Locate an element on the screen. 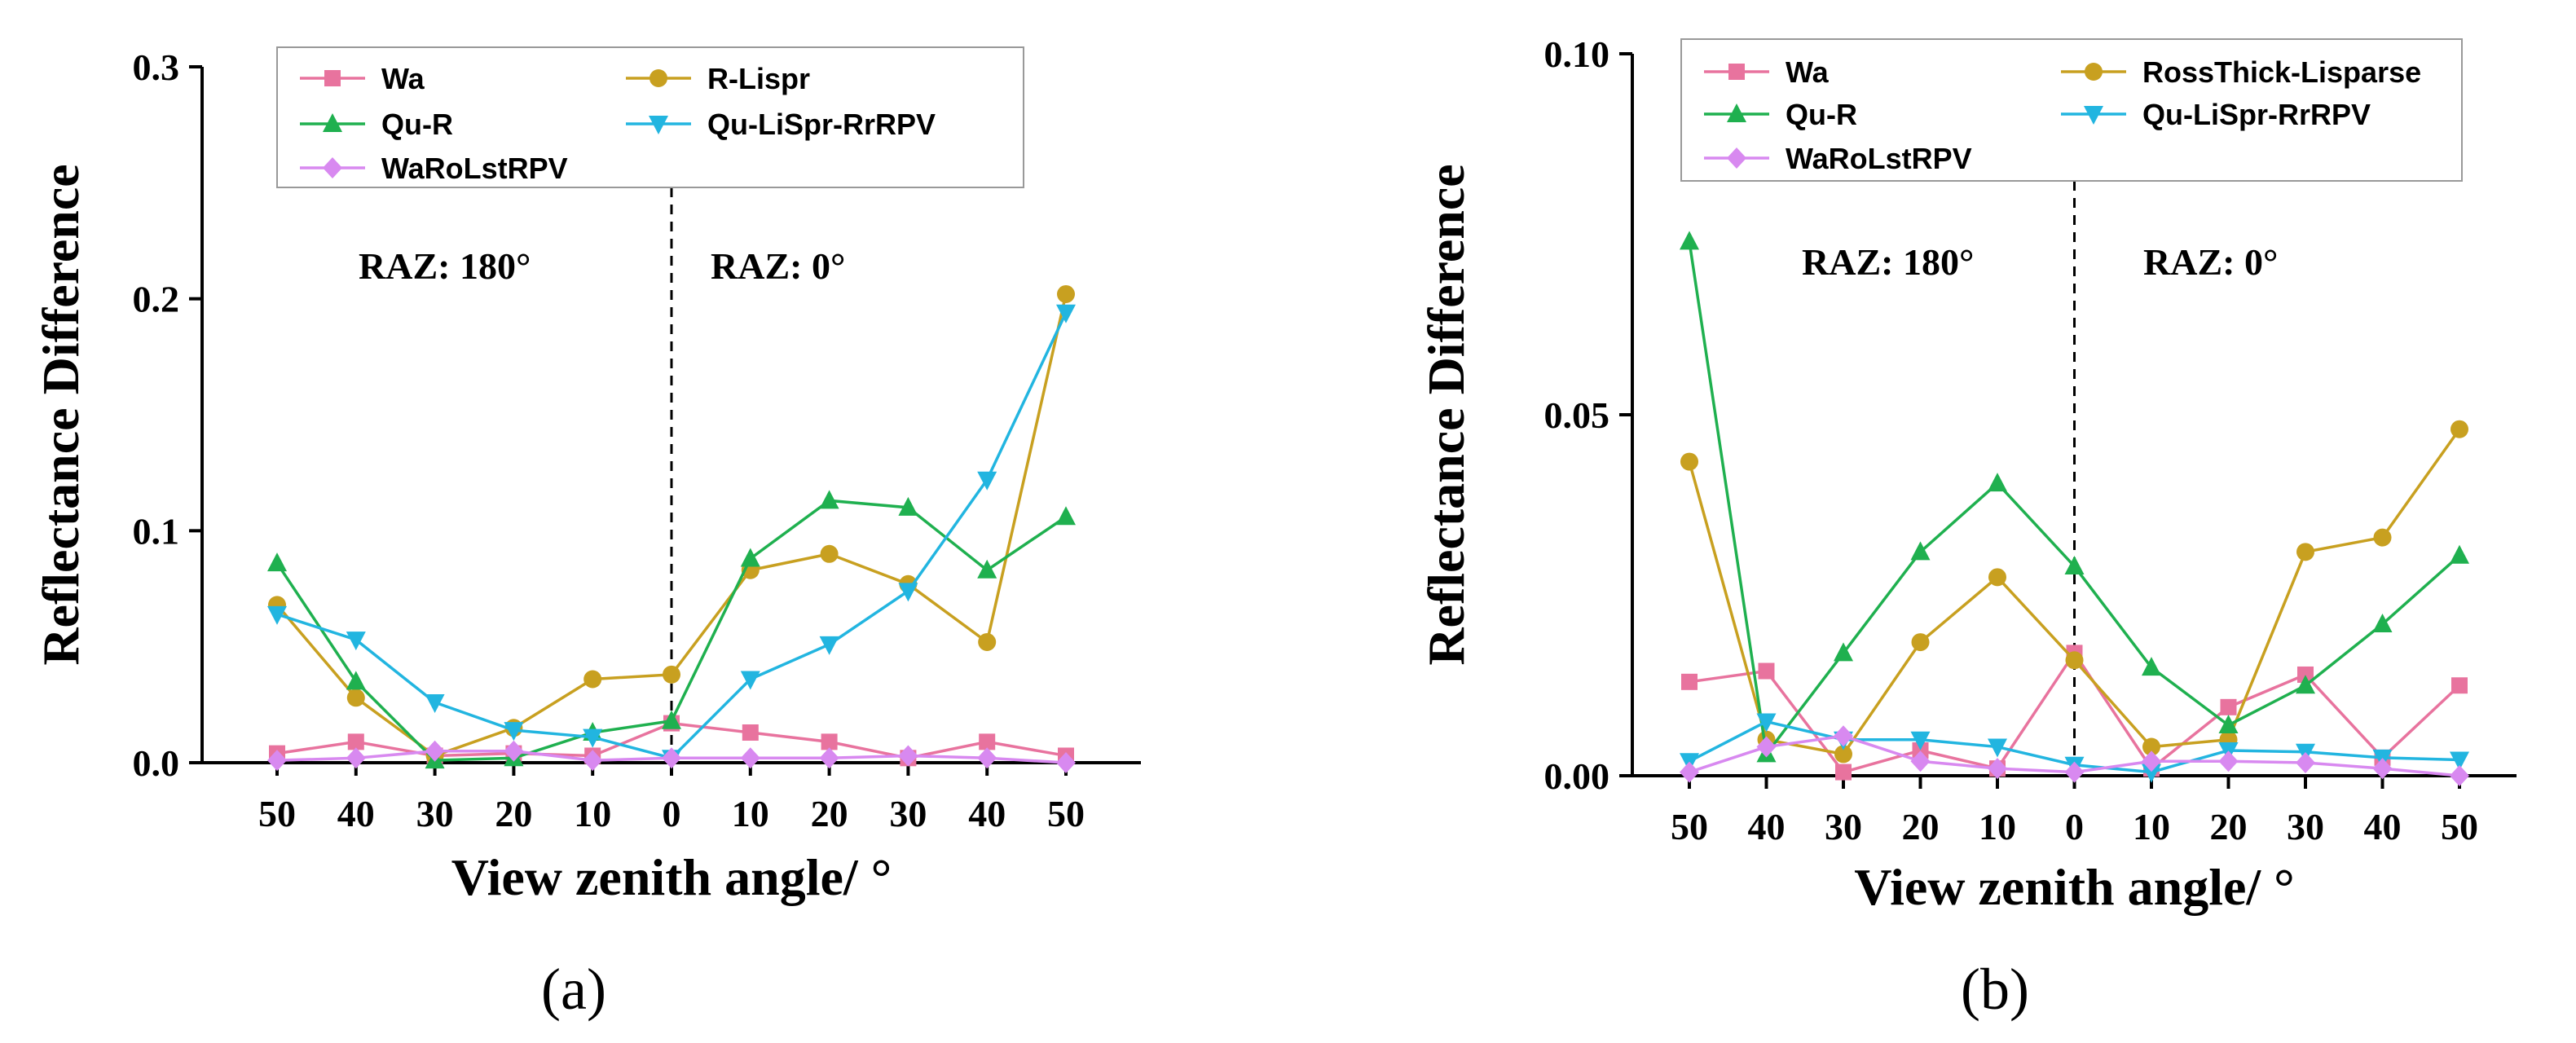 The image size is (2576, 1043). legend-label-Qu-LiSpr-RrRPV: Qu-LiSpr-RrRPV is located at coordinates (821, 124).